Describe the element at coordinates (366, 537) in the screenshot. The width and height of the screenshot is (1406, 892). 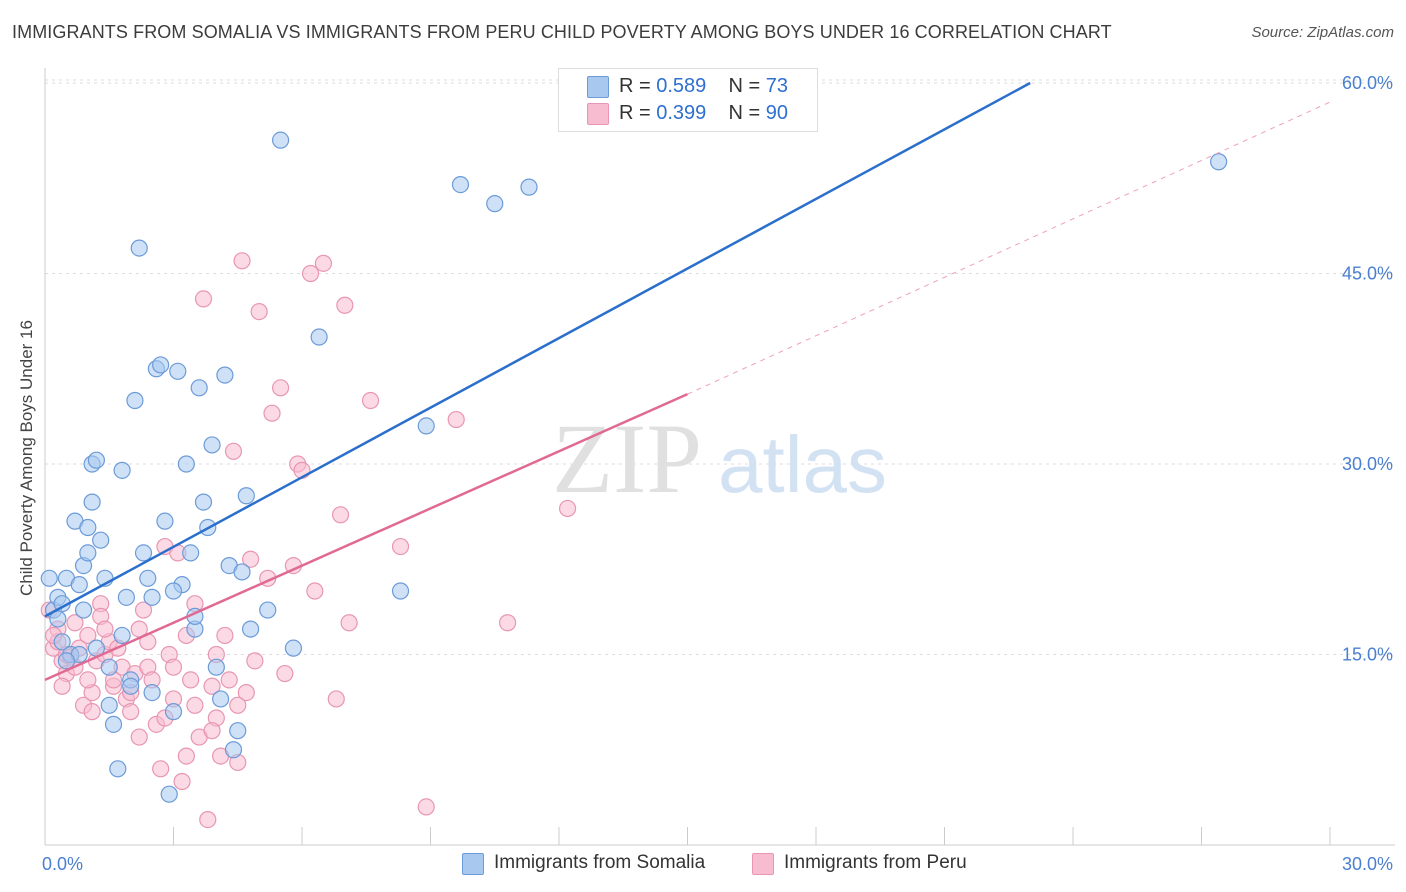
I see `peru-trend-line` at that location.